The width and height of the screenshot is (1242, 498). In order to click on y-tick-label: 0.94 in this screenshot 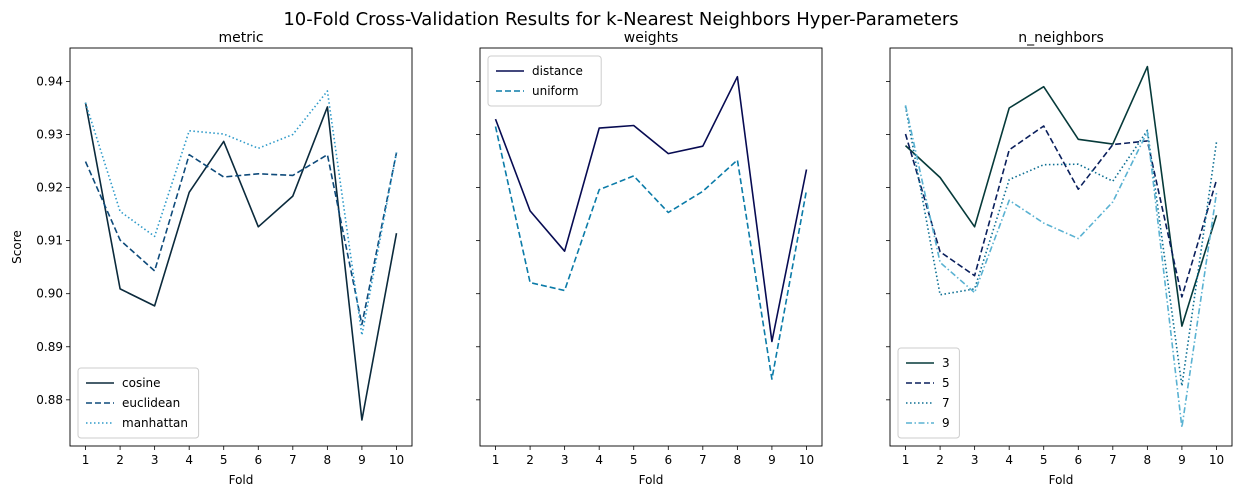, I will do `click(49, 81)`.